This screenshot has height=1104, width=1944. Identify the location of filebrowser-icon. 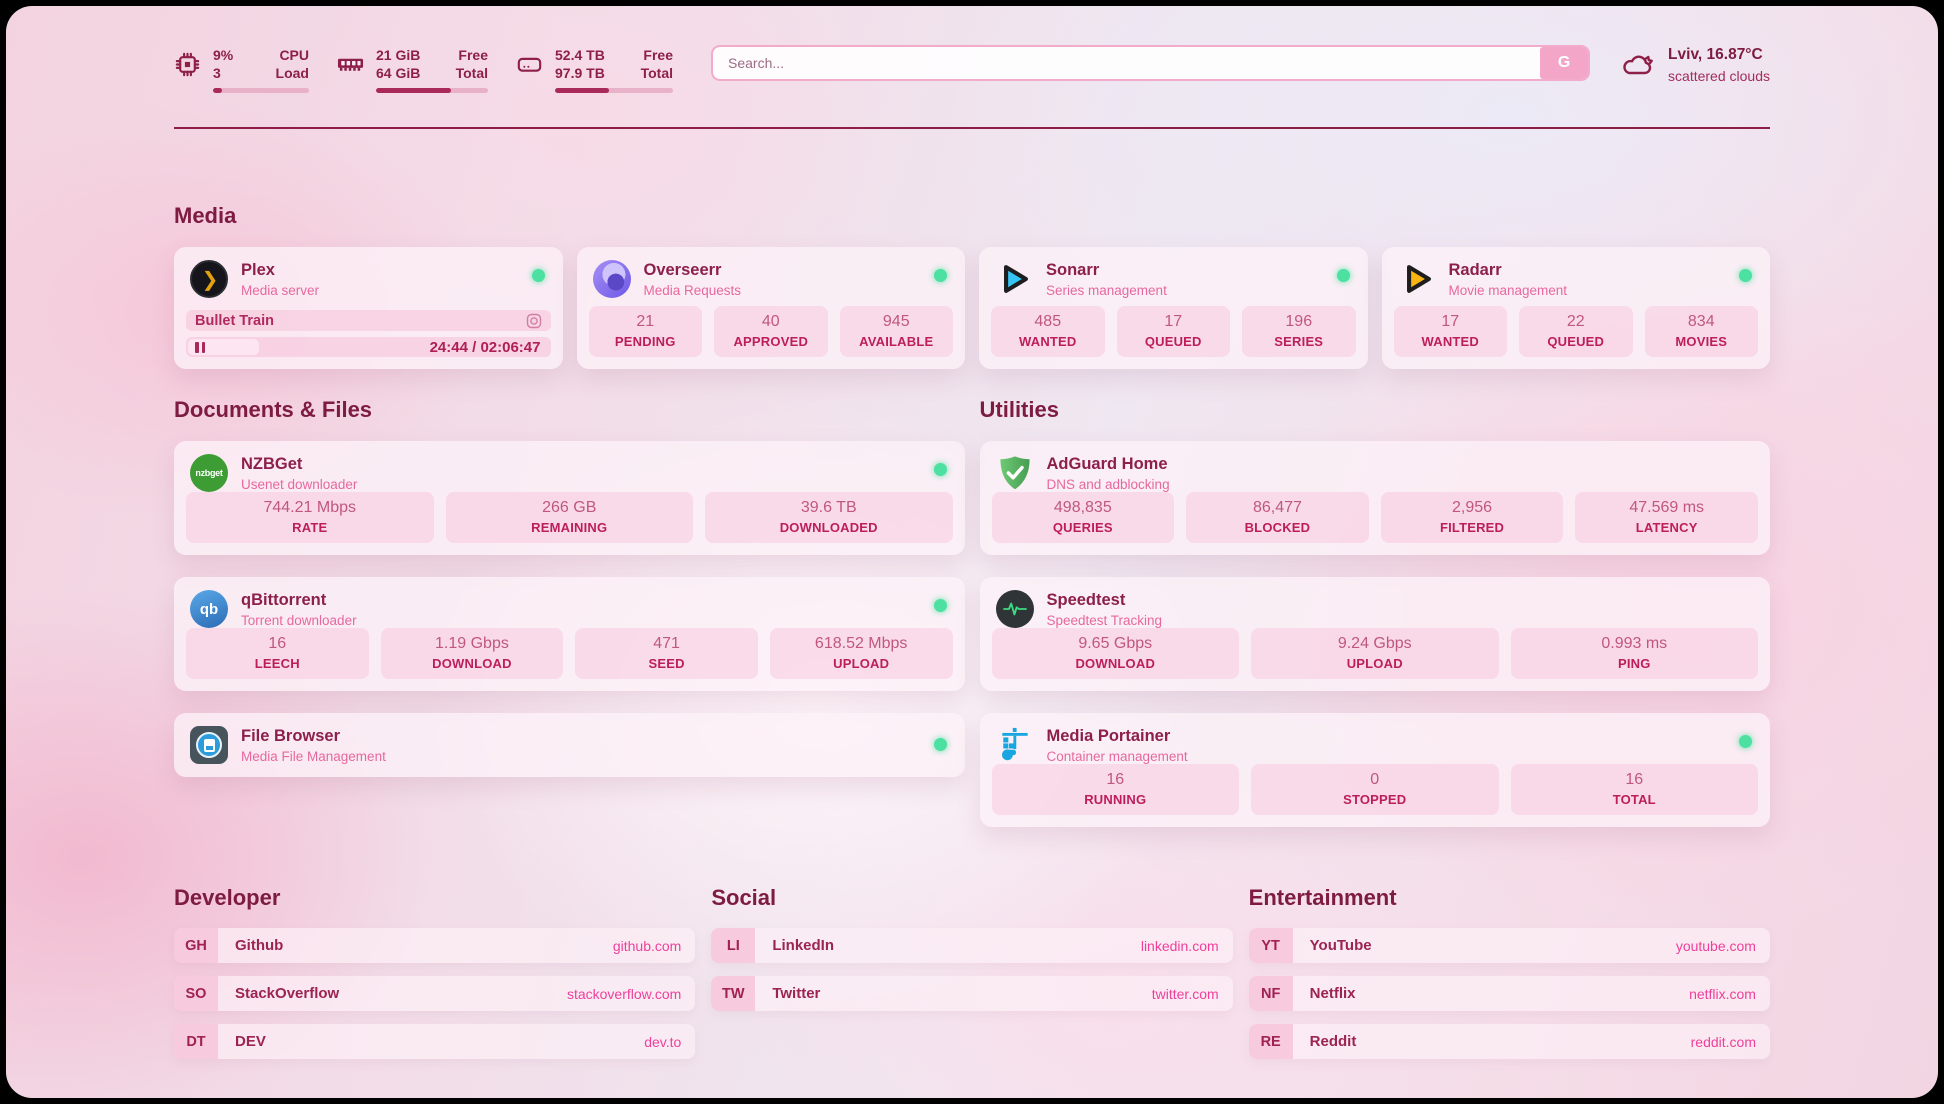
(209, 745).